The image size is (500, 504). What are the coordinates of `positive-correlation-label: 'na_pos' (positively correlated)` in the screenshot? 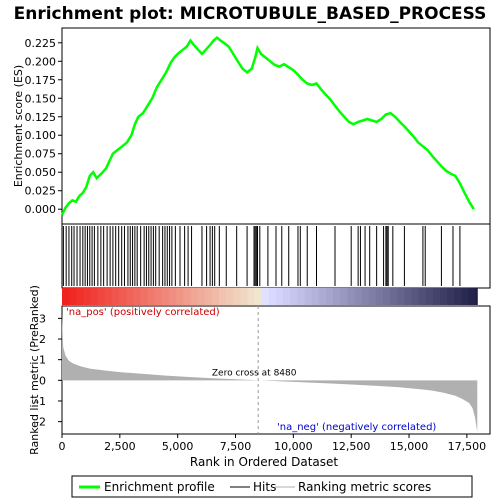 It's located at (143, 312).